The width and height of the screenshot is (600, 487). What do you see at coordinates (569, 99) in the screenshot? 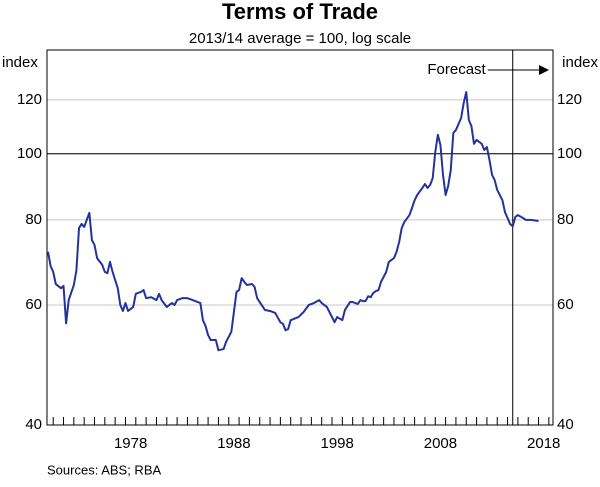
I see `y2-tick-label: 120` at bounding box center [569, 99].